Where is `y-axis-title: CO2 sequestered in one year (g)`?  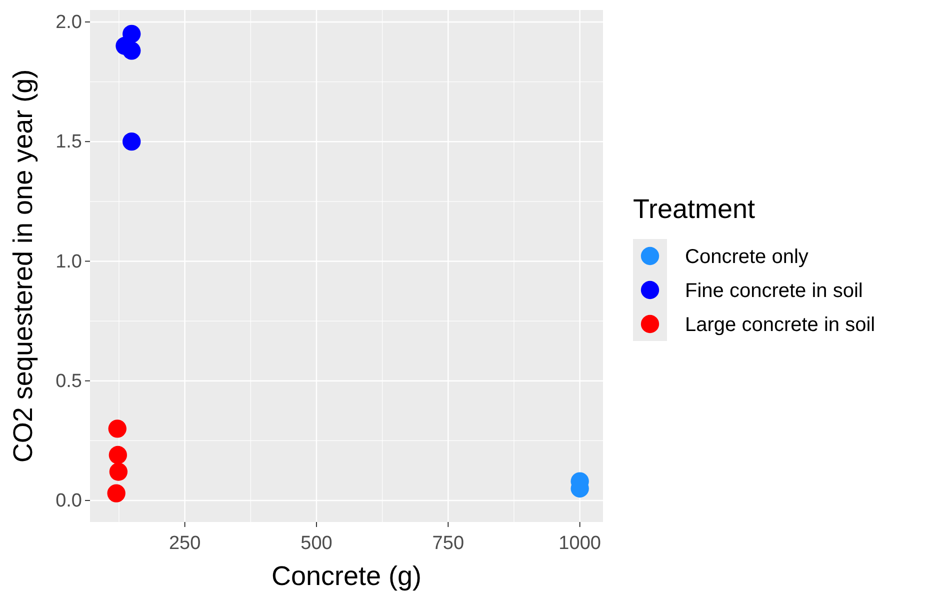 y-axis-title: CO2 sequestered in one year (g) is located at coordinates (23, 266).